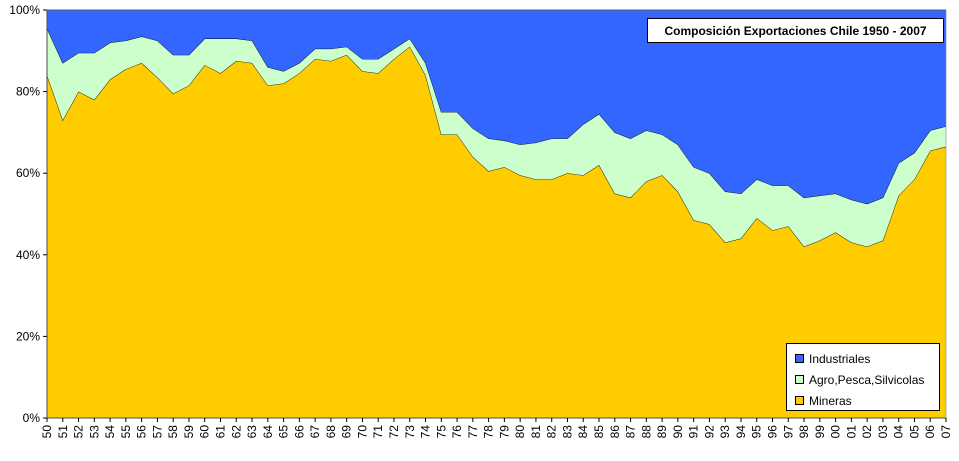  I want to click on y-axis-ticks: 0% 20% 40% 60% 80% 100%, so click(28, 214).